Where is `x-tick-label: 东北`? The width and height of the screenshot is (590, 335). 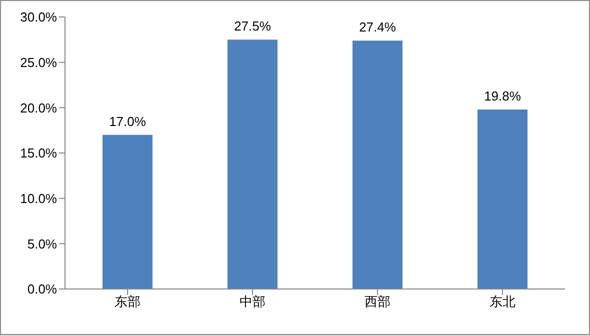 x-tick-label: 东北 is located at coordinates (503, 302).